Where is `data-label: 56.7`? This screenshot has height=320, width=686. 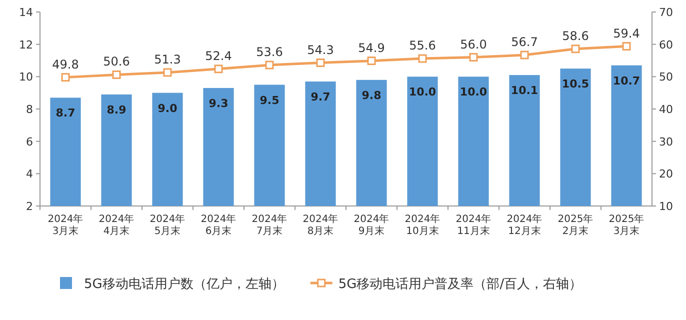 data-label: 56.7 is located at coordinates (524, 42).